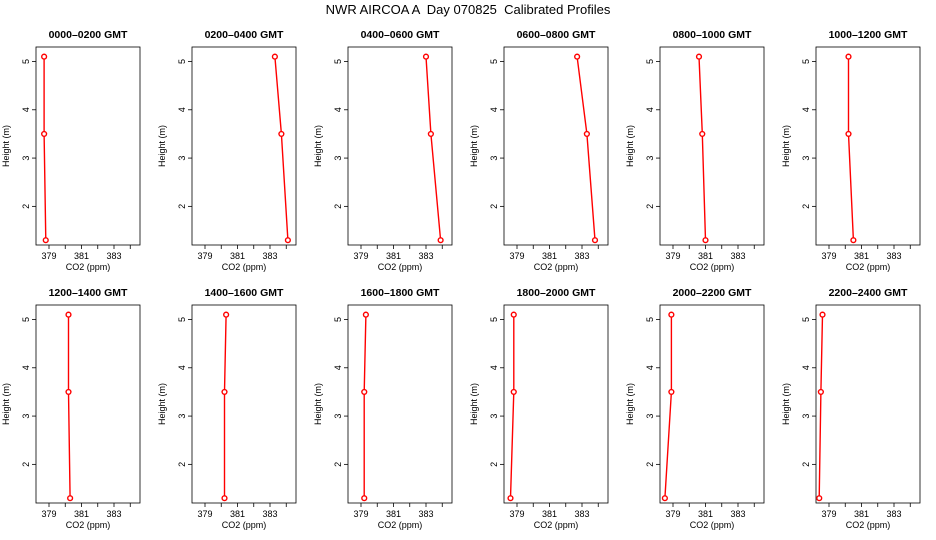 The width and height of the screenshot is (936, 540). What do you see at coordinates (88, 35) in the screenshot?
I see `panel-title: 0000–0200 GMT` at bounding box center [88, 35].